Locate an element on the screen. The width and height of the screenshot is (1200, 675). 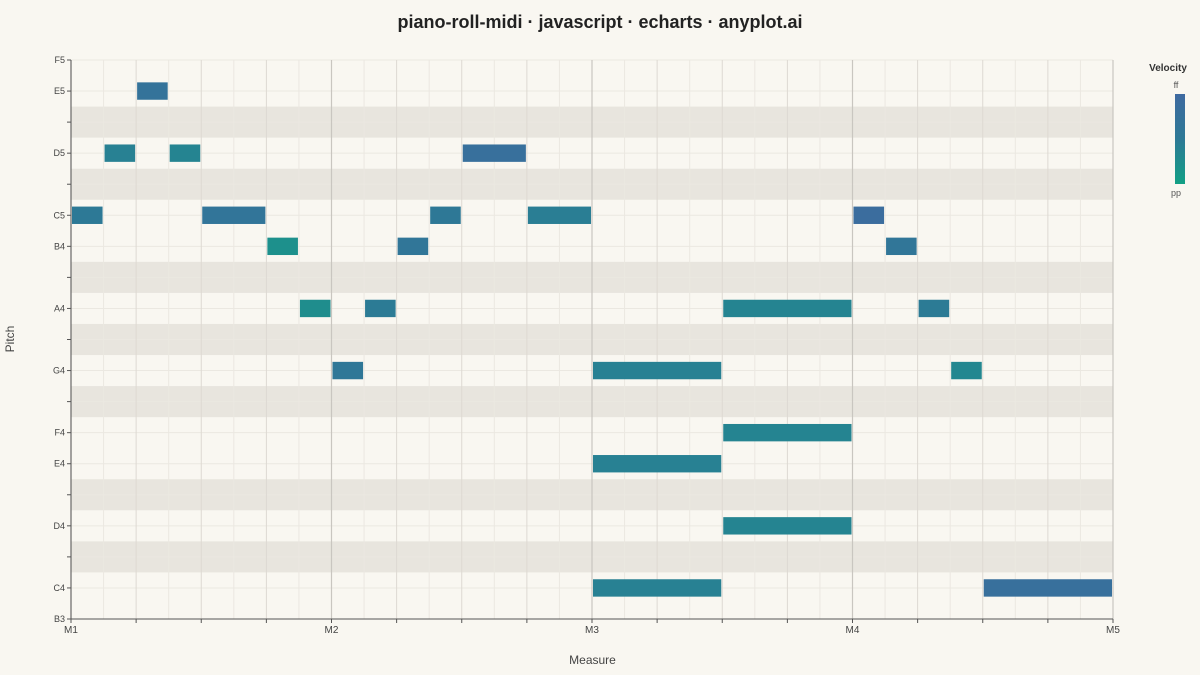
y-tick-label: B3 is located at coordinates (59, 619).